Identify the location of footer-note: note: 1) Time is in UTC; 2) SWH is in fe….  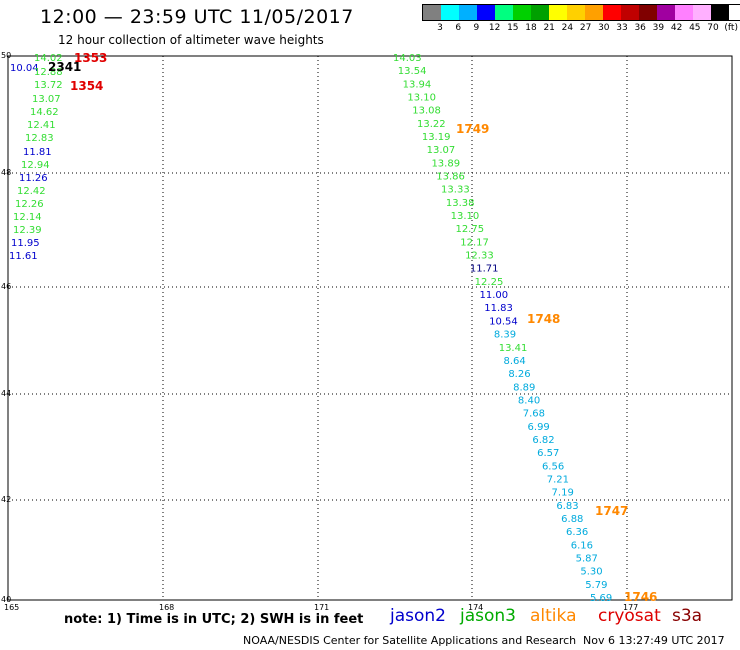
(214, 619).